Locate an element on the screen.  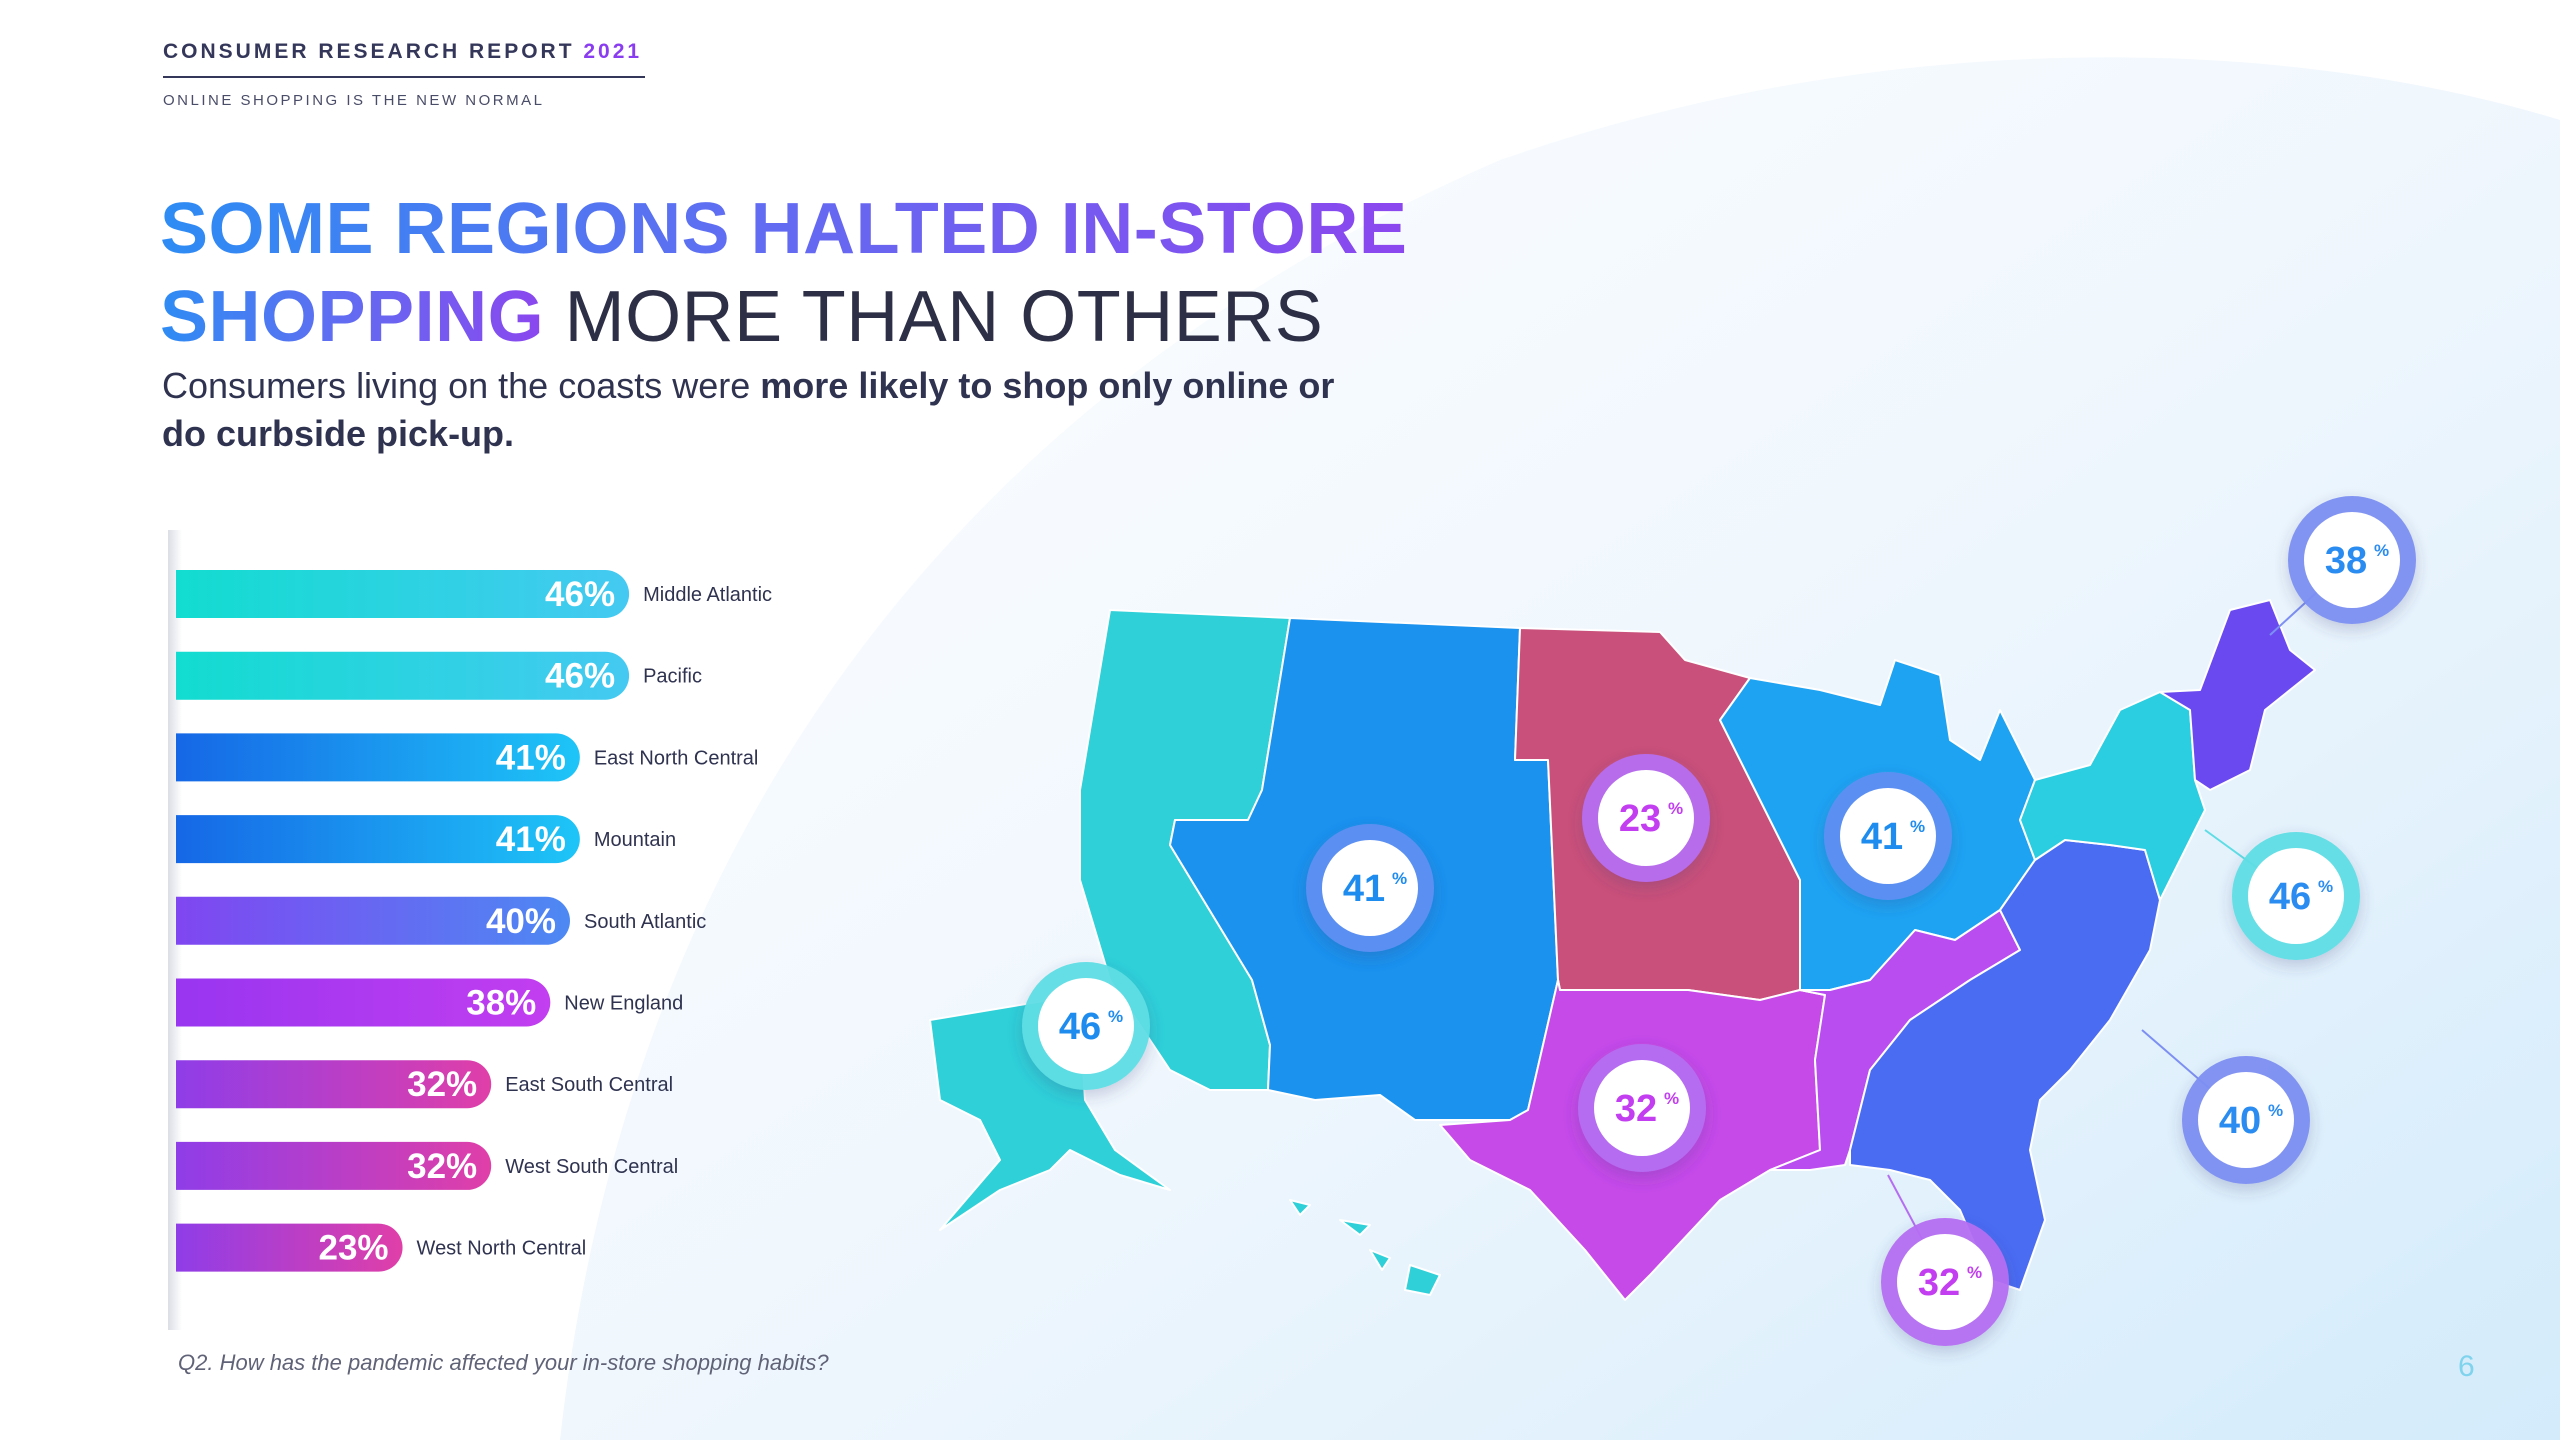
map-region-hawaii is located at coordinates (1365, 1247).